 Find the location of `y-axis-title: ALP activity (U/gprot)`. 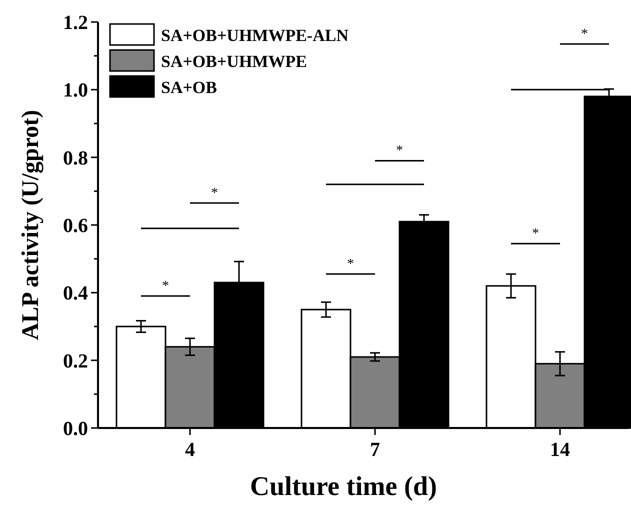

y-axis-title: ALP activity (U/gprot) is located at coordinates (31, 225).